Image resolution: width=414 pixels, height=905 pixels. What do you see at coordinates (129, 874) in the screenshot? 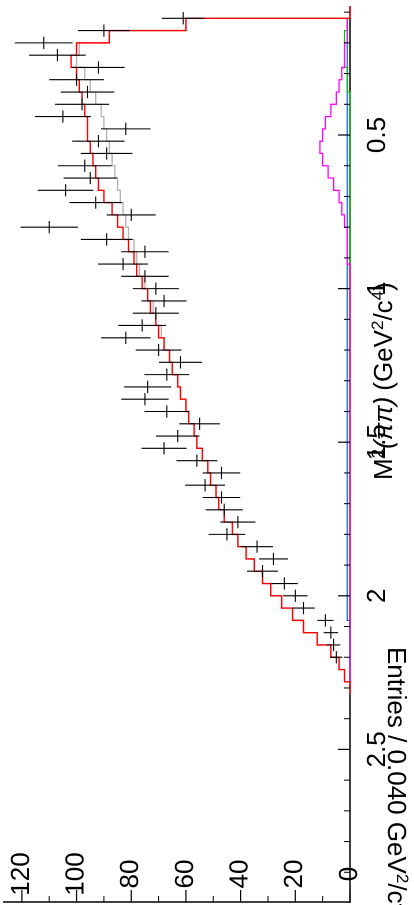
I see `y-tick-label: 80` at bounding box center [129, 874].